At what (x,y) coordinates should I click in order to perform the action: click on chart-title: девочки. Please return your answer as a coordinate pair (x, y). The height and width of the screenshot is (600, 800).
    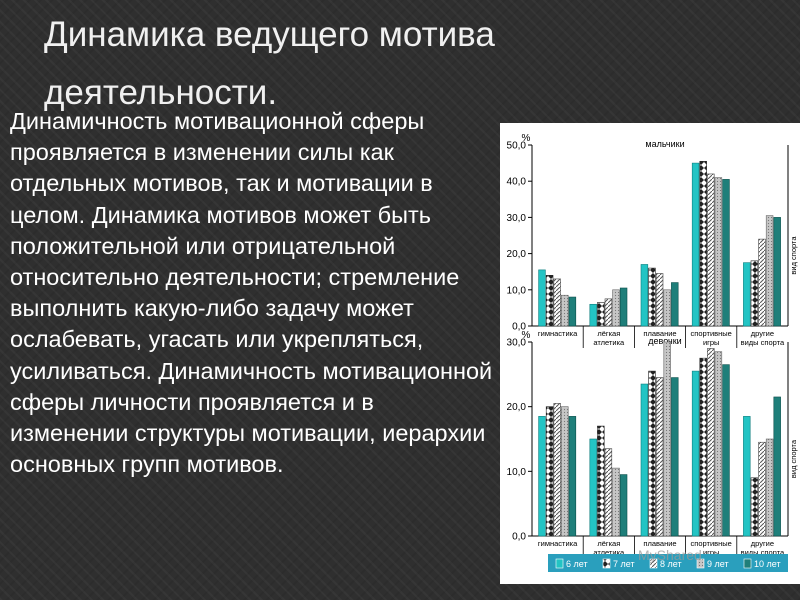
    Looking at the image, I should click on (664, 341).